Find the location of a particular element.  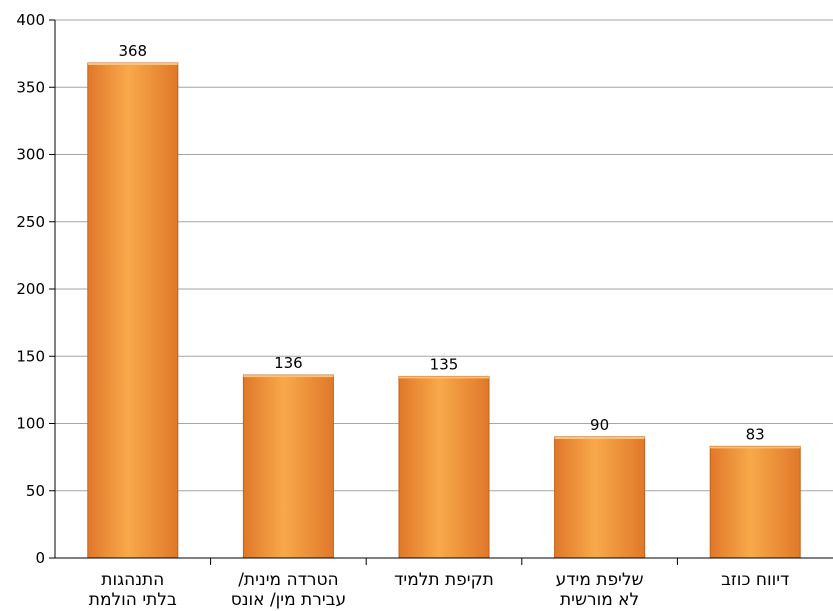

y-tick-labels: 0 50 100 150 200 250 300 350 400 is located at coordinates (30, 289).